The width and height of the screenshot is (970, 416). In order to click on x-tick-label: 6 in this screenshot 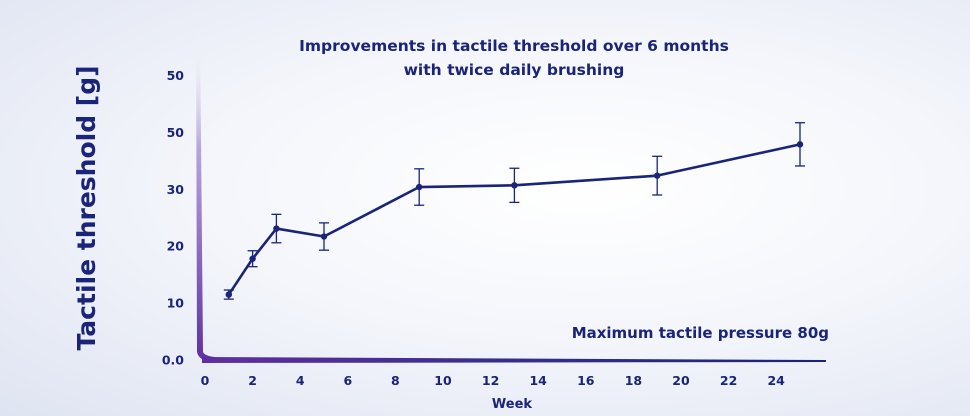, I will do `click(347, 380)`.